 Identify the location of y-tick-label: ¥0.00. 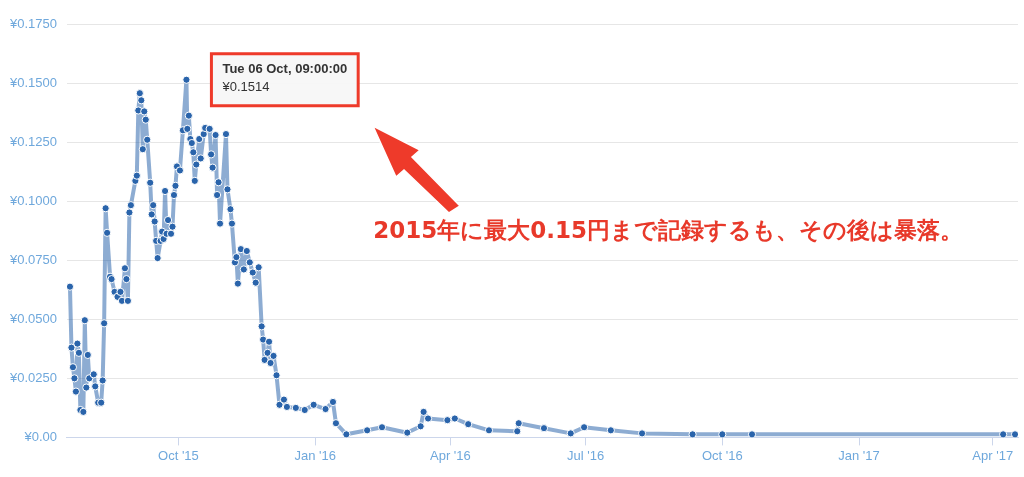
(40, 436).